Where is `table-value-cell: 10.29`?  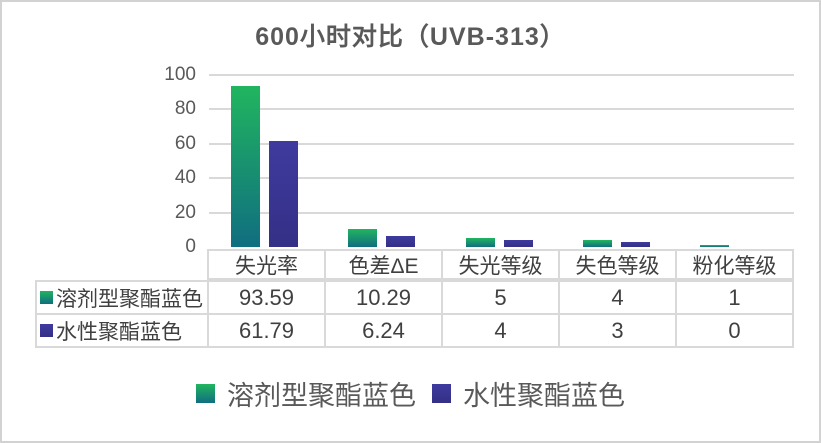
table-value-cell: 10.29 is located at coordinates (383, 297).